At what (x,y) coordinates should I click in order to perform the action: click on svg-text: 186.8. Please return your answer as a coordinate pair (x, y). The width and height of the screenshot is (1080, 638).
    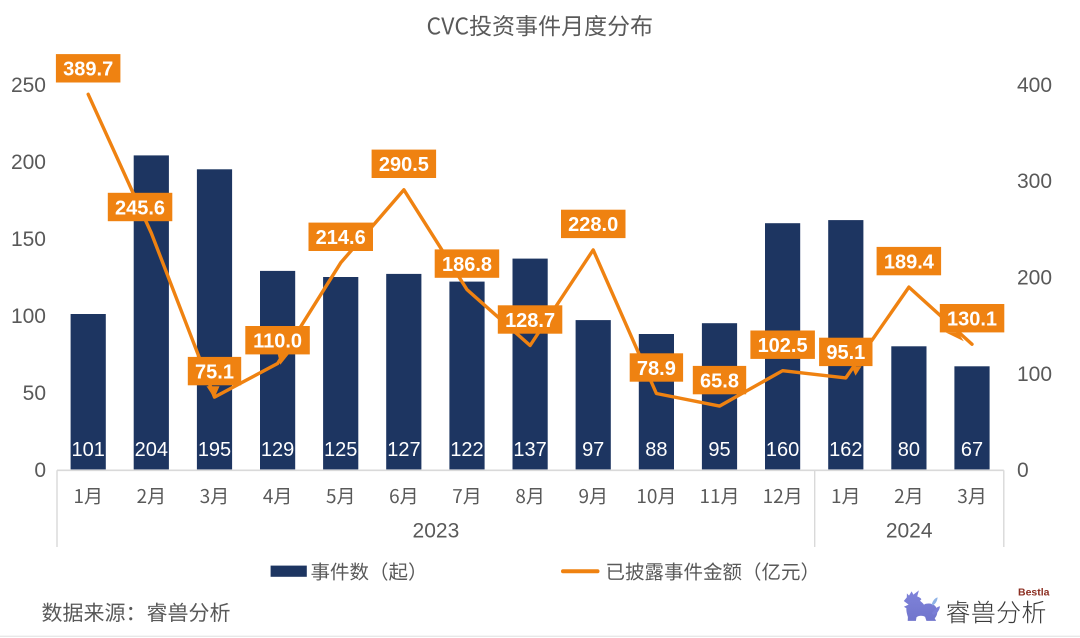
    Looking at the image, I should click on (467, 265).